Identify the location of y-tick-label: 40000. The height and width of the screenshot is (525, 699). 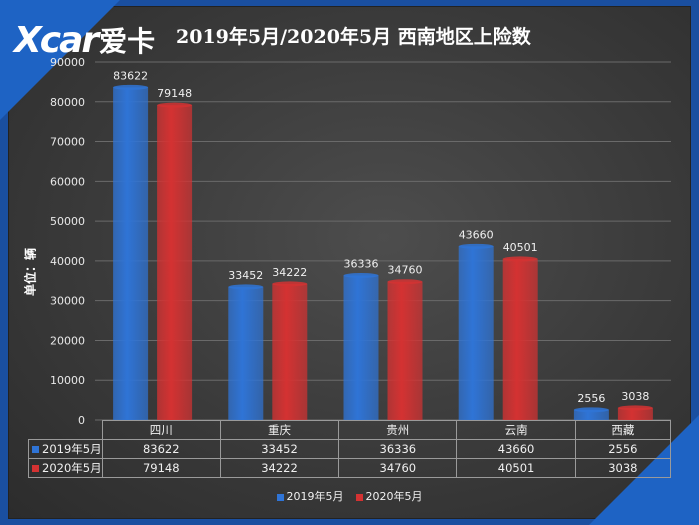
(67, 261).